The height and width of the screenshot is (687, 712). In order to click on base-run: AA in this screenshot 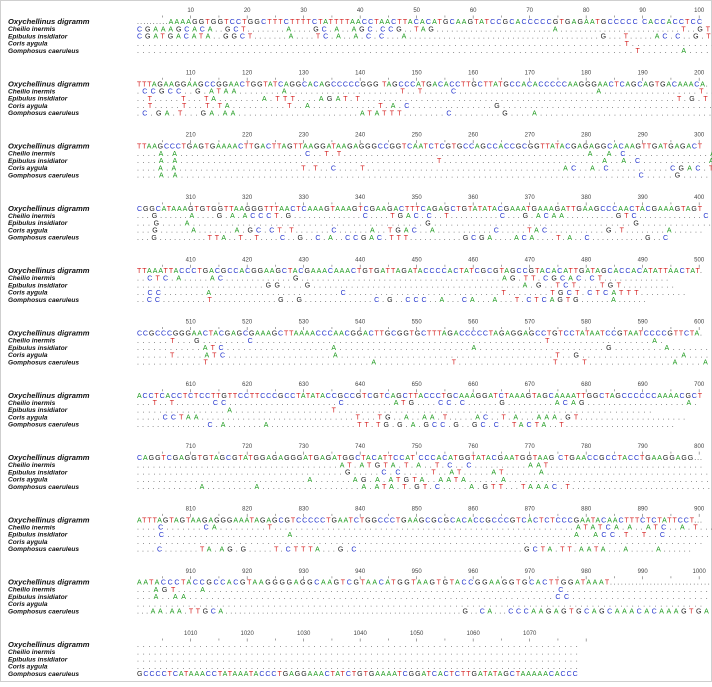, I will do `click(339, 333)`.